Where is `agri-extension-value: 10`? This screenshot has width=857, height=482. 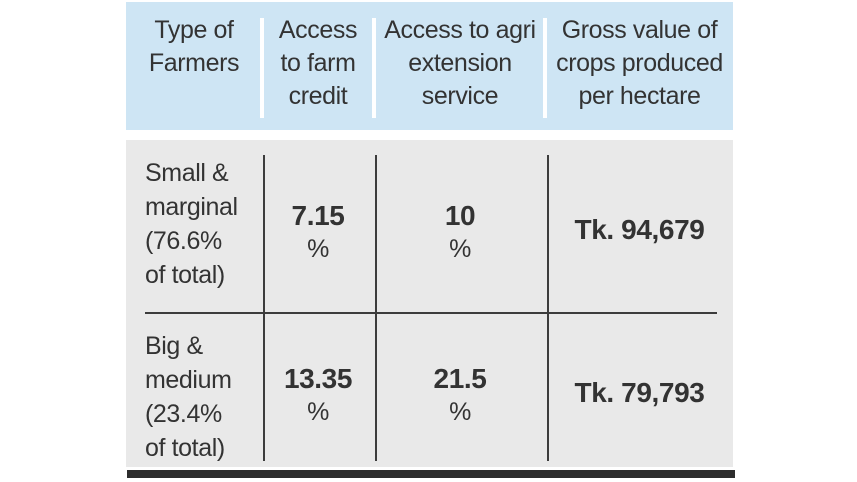 agri-extension-value: 10 is located at coordinates (460, 215).